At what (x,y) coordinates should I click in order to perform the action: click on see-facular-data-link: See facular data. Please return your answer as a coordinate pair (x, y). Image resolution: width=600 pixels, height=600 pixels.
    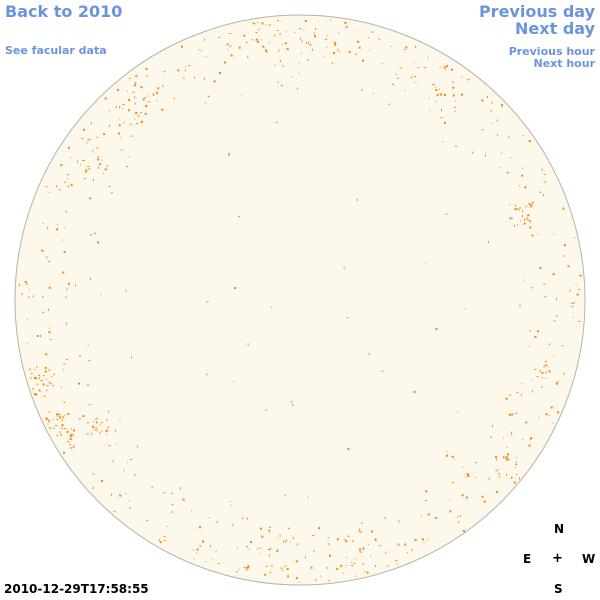
    Looking at the image, I should click on (56, 50).